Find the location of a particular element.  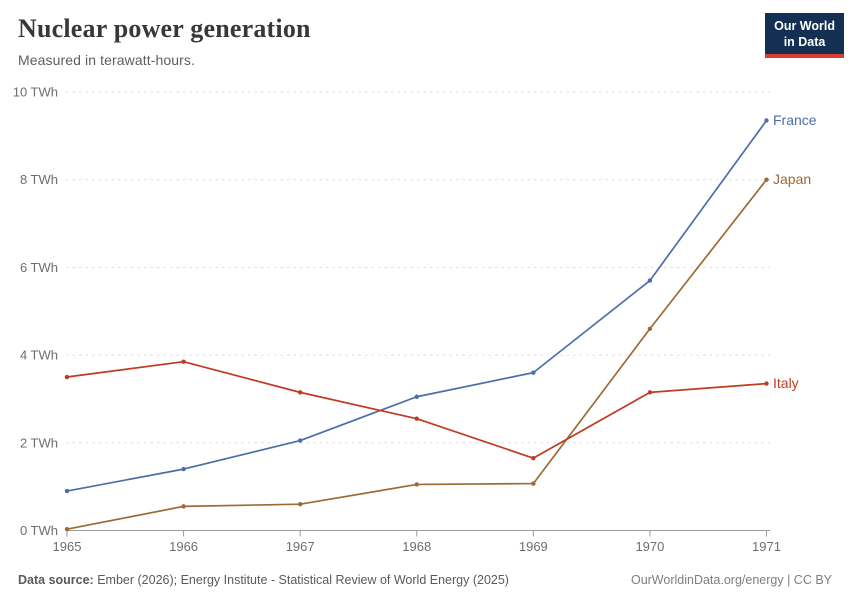

x-tick-label: 1968 is located at coordinates (416, 546).